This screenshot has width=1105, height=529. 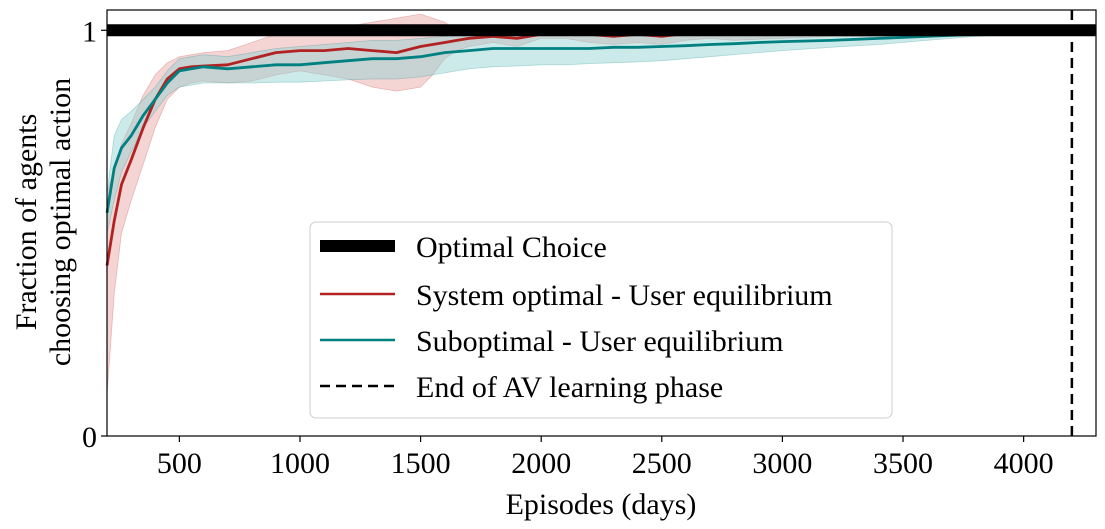 What do you see at coordinates (903, 463) in the screenshot?
I see `x-tick-label: 3500` at bounding box center [903, 463].